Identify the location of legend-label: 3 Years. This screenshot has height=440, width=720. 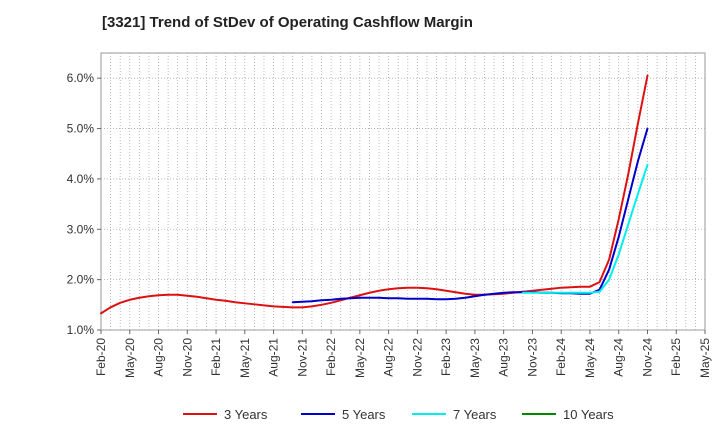
(246, 414).